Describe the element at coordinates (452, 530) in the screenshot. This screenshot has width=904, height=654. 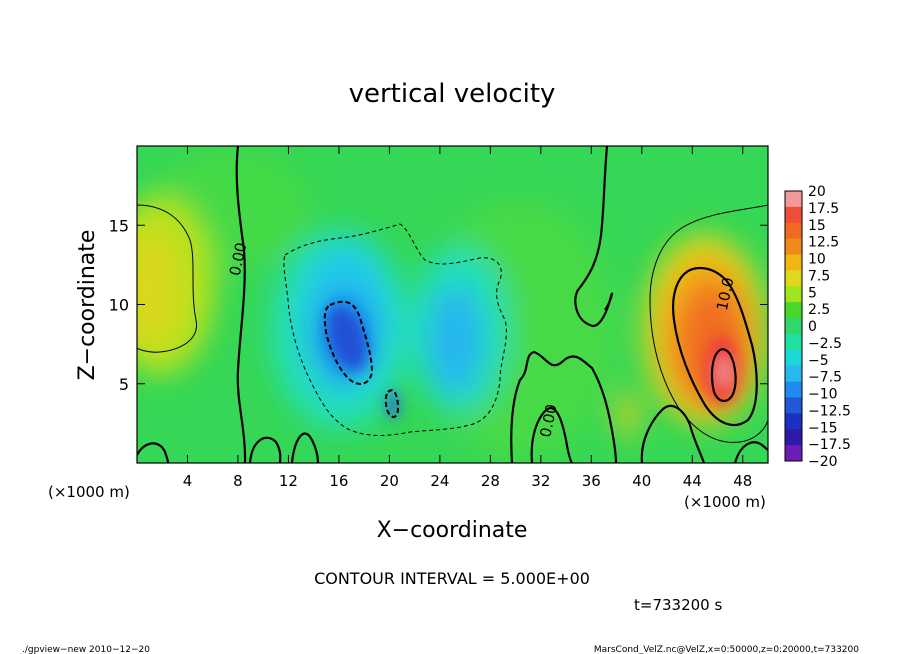
I see `x-axis-label: X−coordinate` at that location.